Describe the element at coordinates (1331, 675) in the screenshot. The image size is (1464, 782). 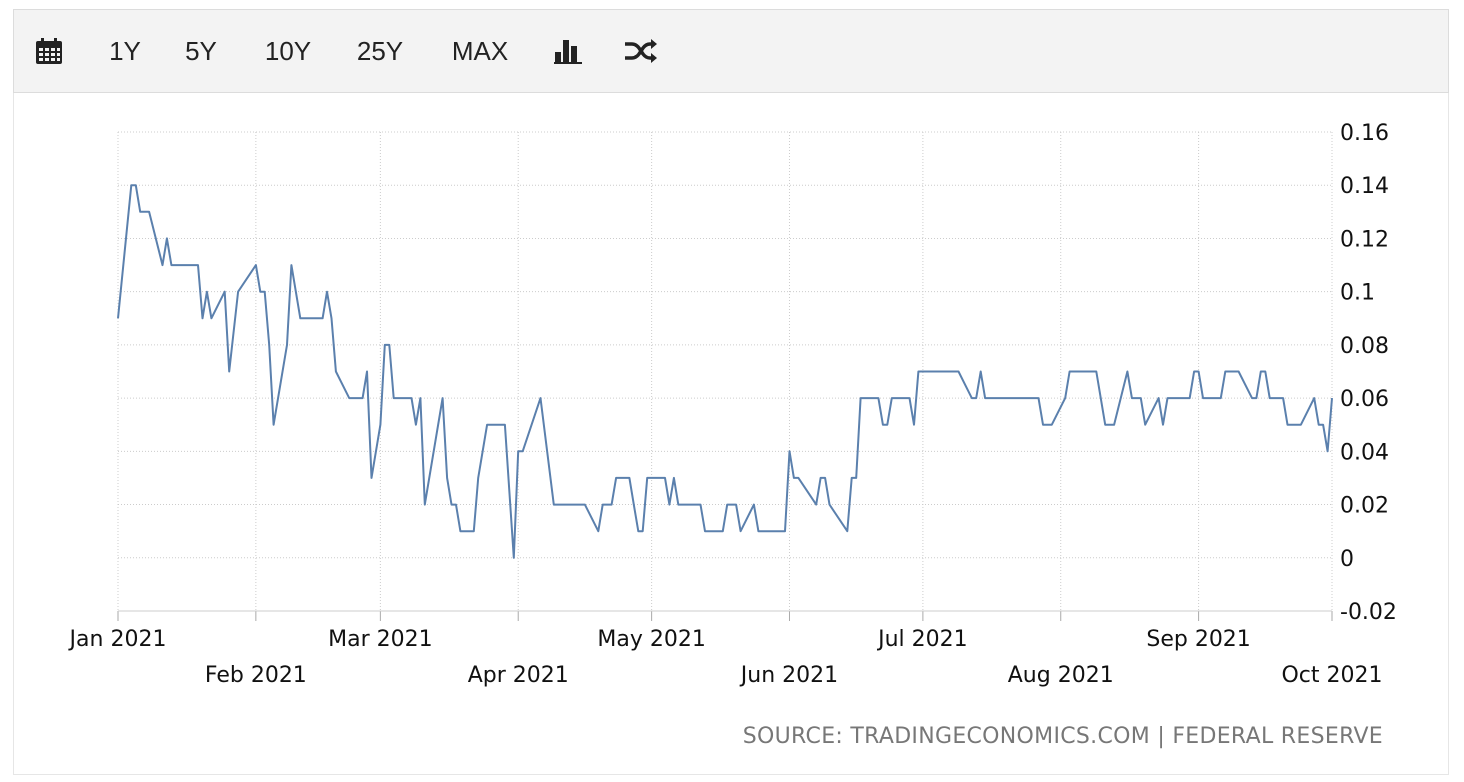
I see `x-tick-label: Oct 2021` at that location.